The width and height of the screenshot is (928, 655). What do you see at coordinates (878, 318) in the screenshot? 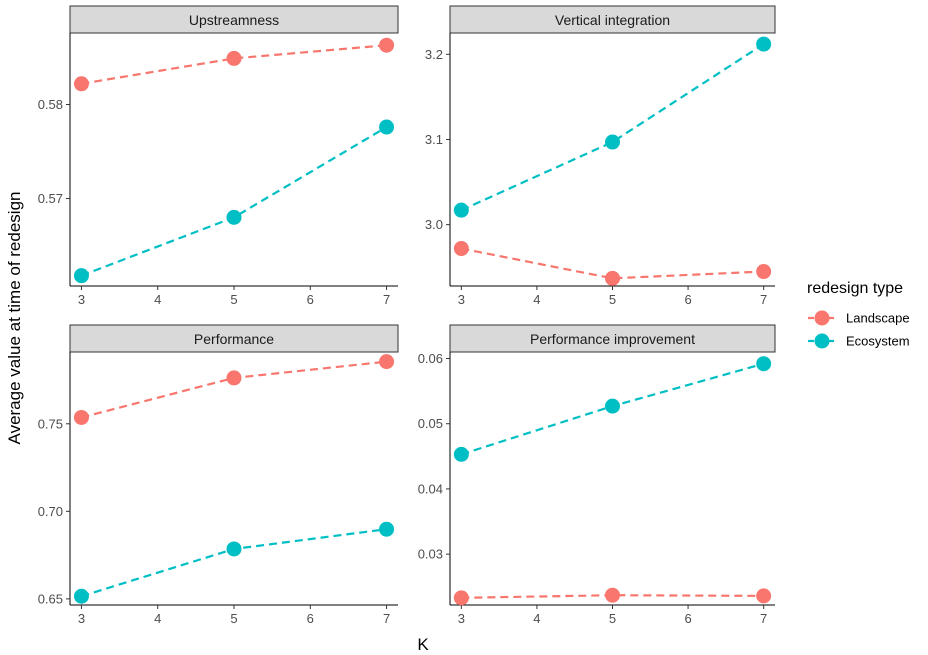
I see `legend-entry-label: Landscape` at bounding box center [878, 318].